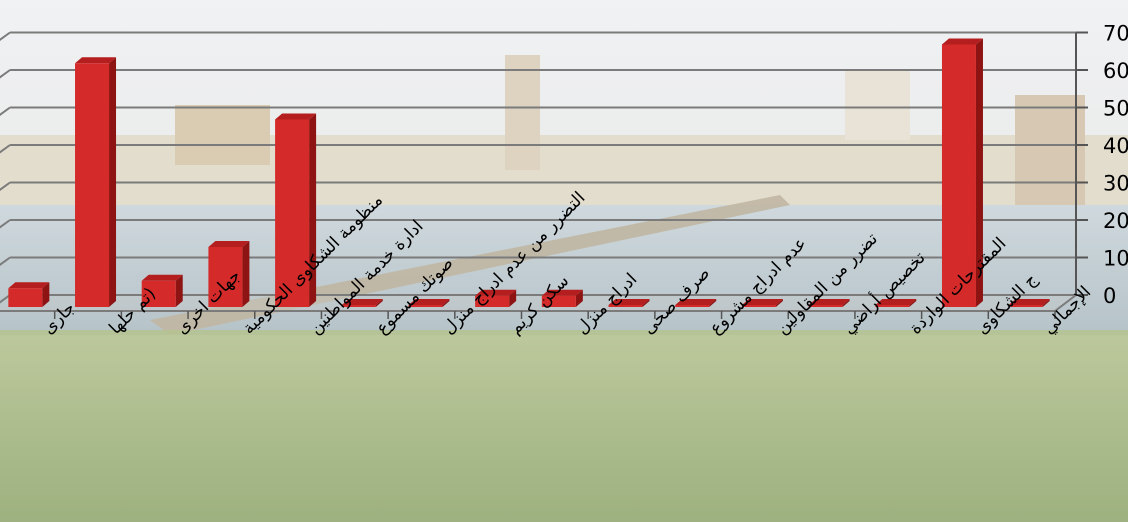 This screenshot has height=522, width=1128. What do you see at coordinates (366, 278) in the screenshot?
I see `category-label: ادارة خدمة المواطنين` at bounding box center [366, 278].